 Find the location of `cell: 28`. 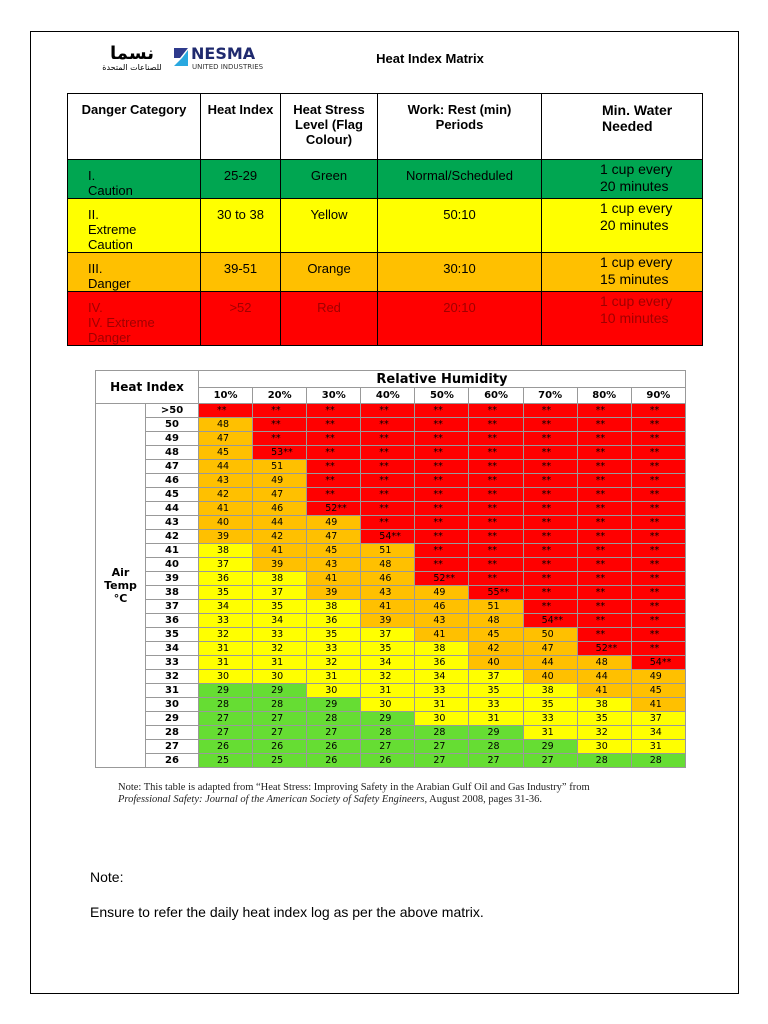

cell: 28 is located at coordinates (334, 718).